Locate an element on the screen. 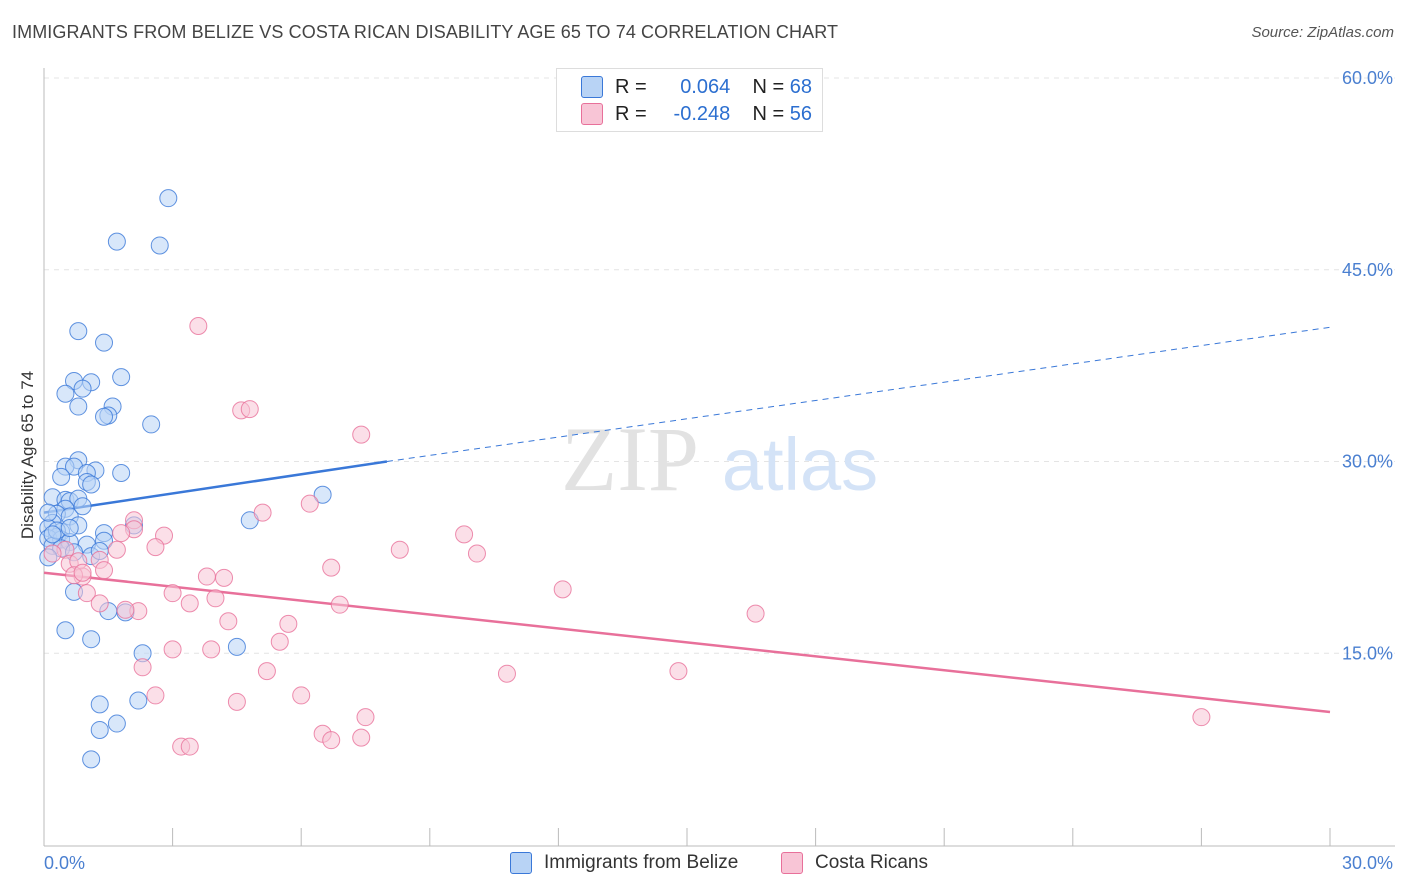 The image size is (1406, 892). trend-line-belize-projection is located at coordinates (858, 394).